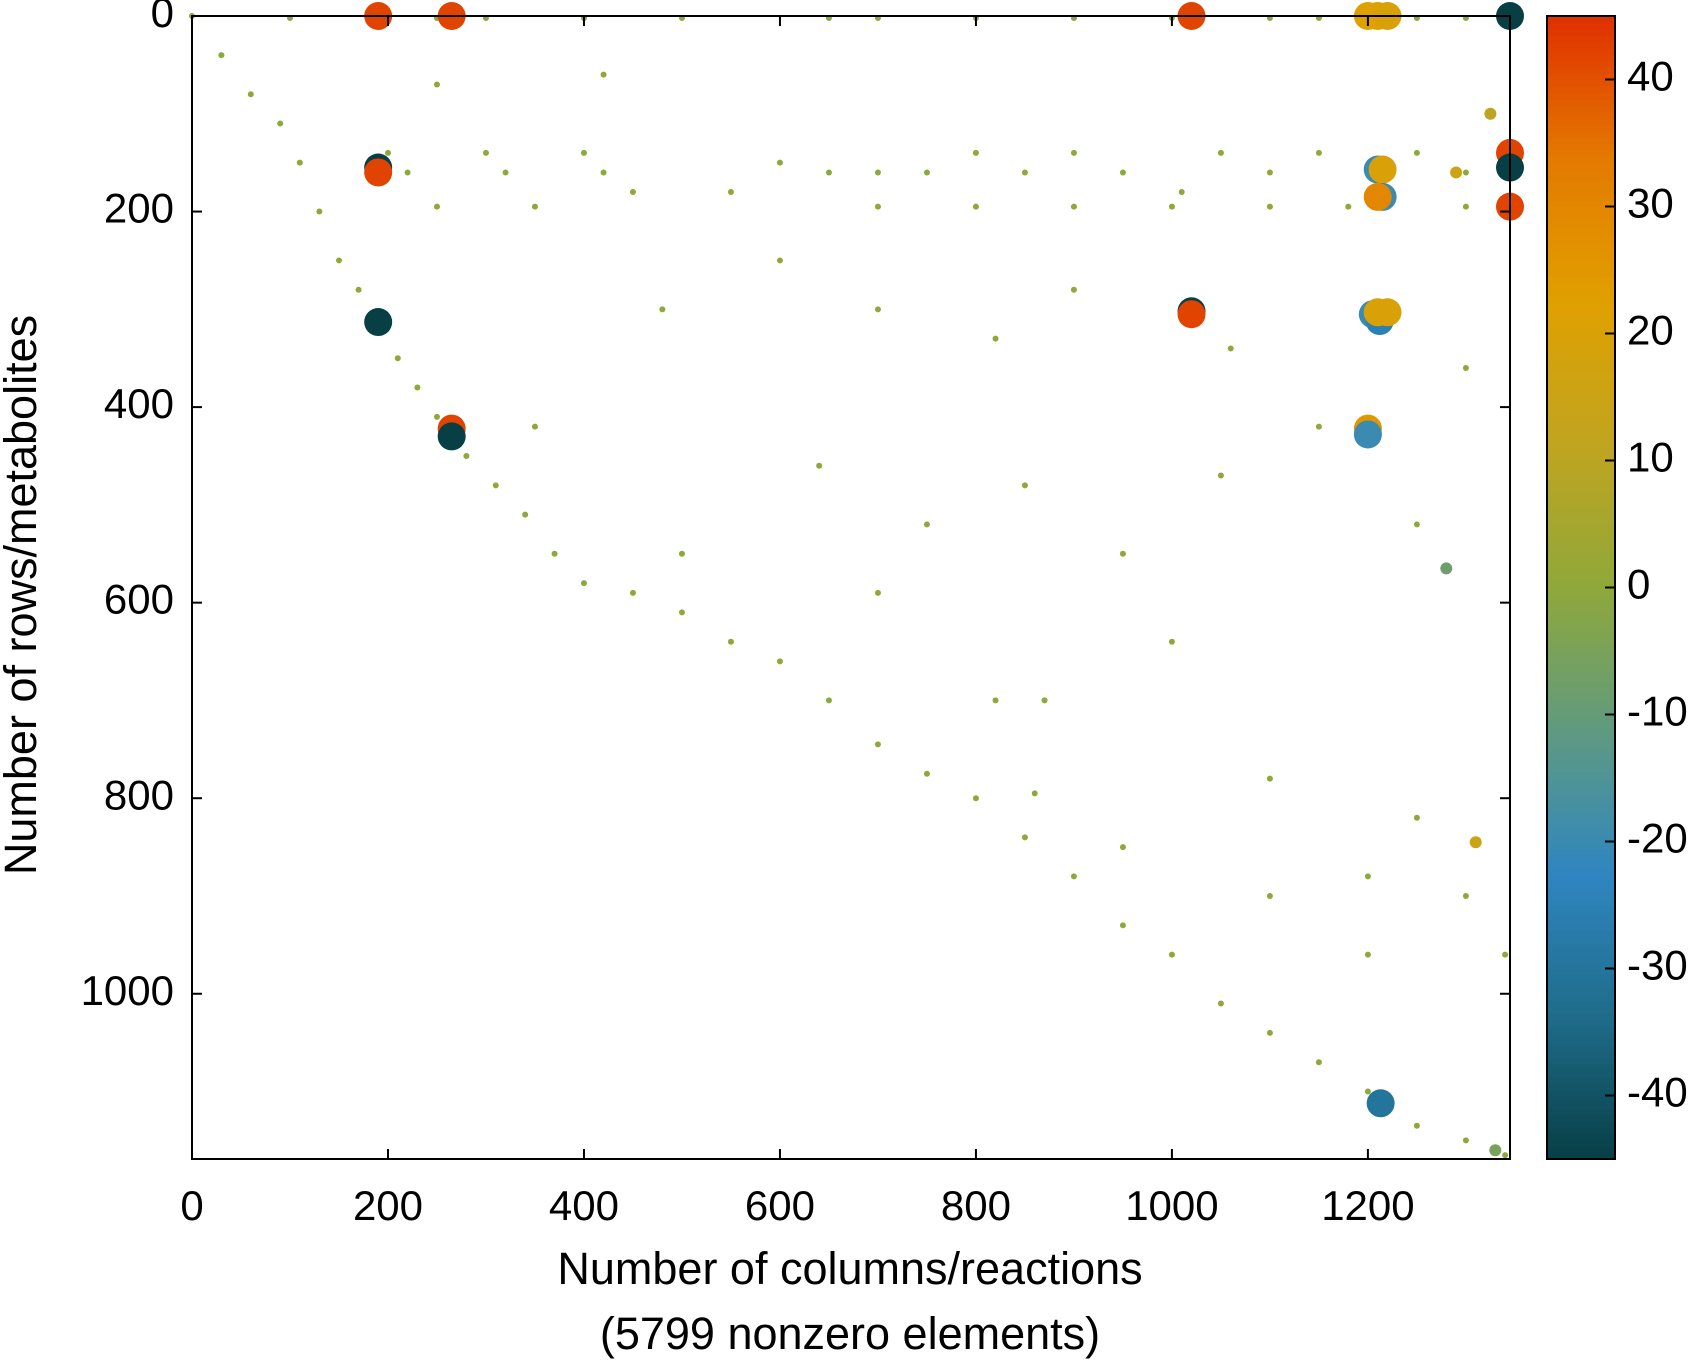  I want to click on y-tick-label: 800, so click(139, 794).